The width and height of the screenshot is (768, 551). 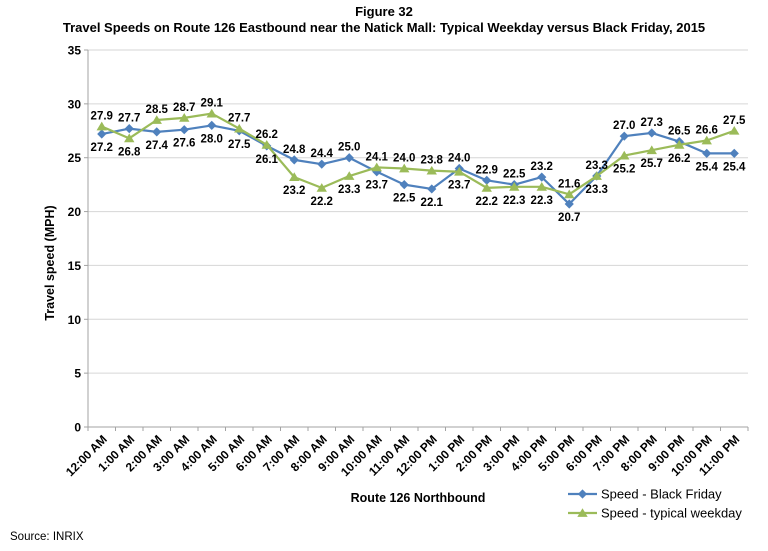 I want to click on y-tick-label: 25, so click(x=75, y=158).